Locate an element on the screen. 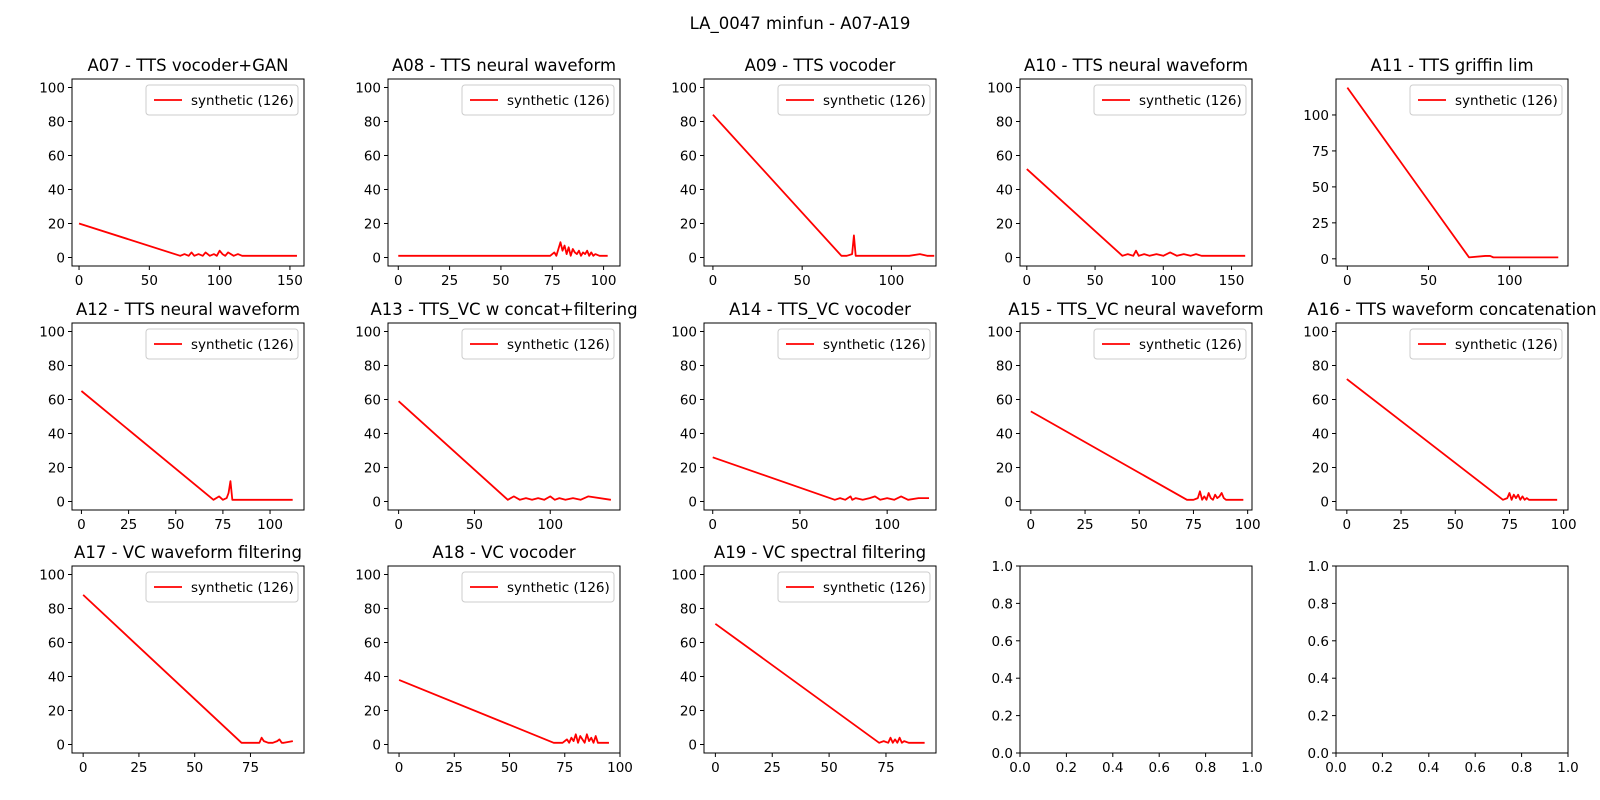  subplot-title: A09 - TTS vocoder is located at coordinates (820, 65).